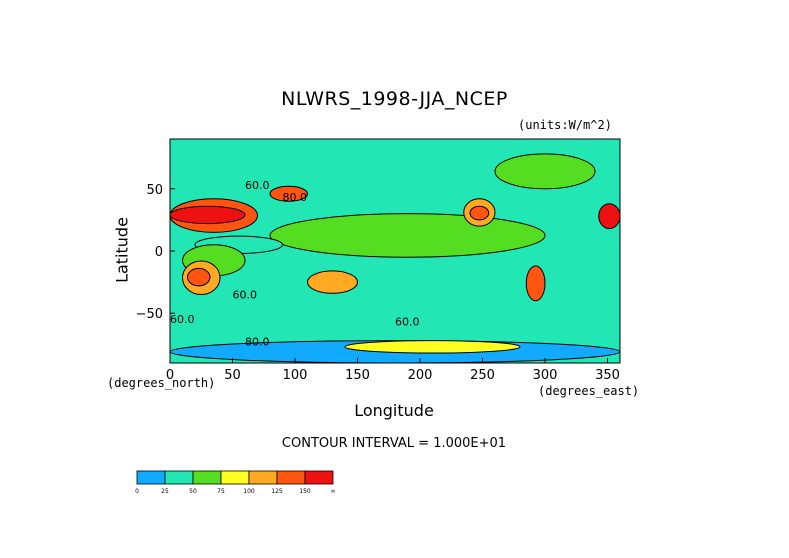  What do you see at coordinates (161, 383) in the screenshot?
I see `y-axis-unit-label: (degrees_north)` at bounding box center [161, 383].